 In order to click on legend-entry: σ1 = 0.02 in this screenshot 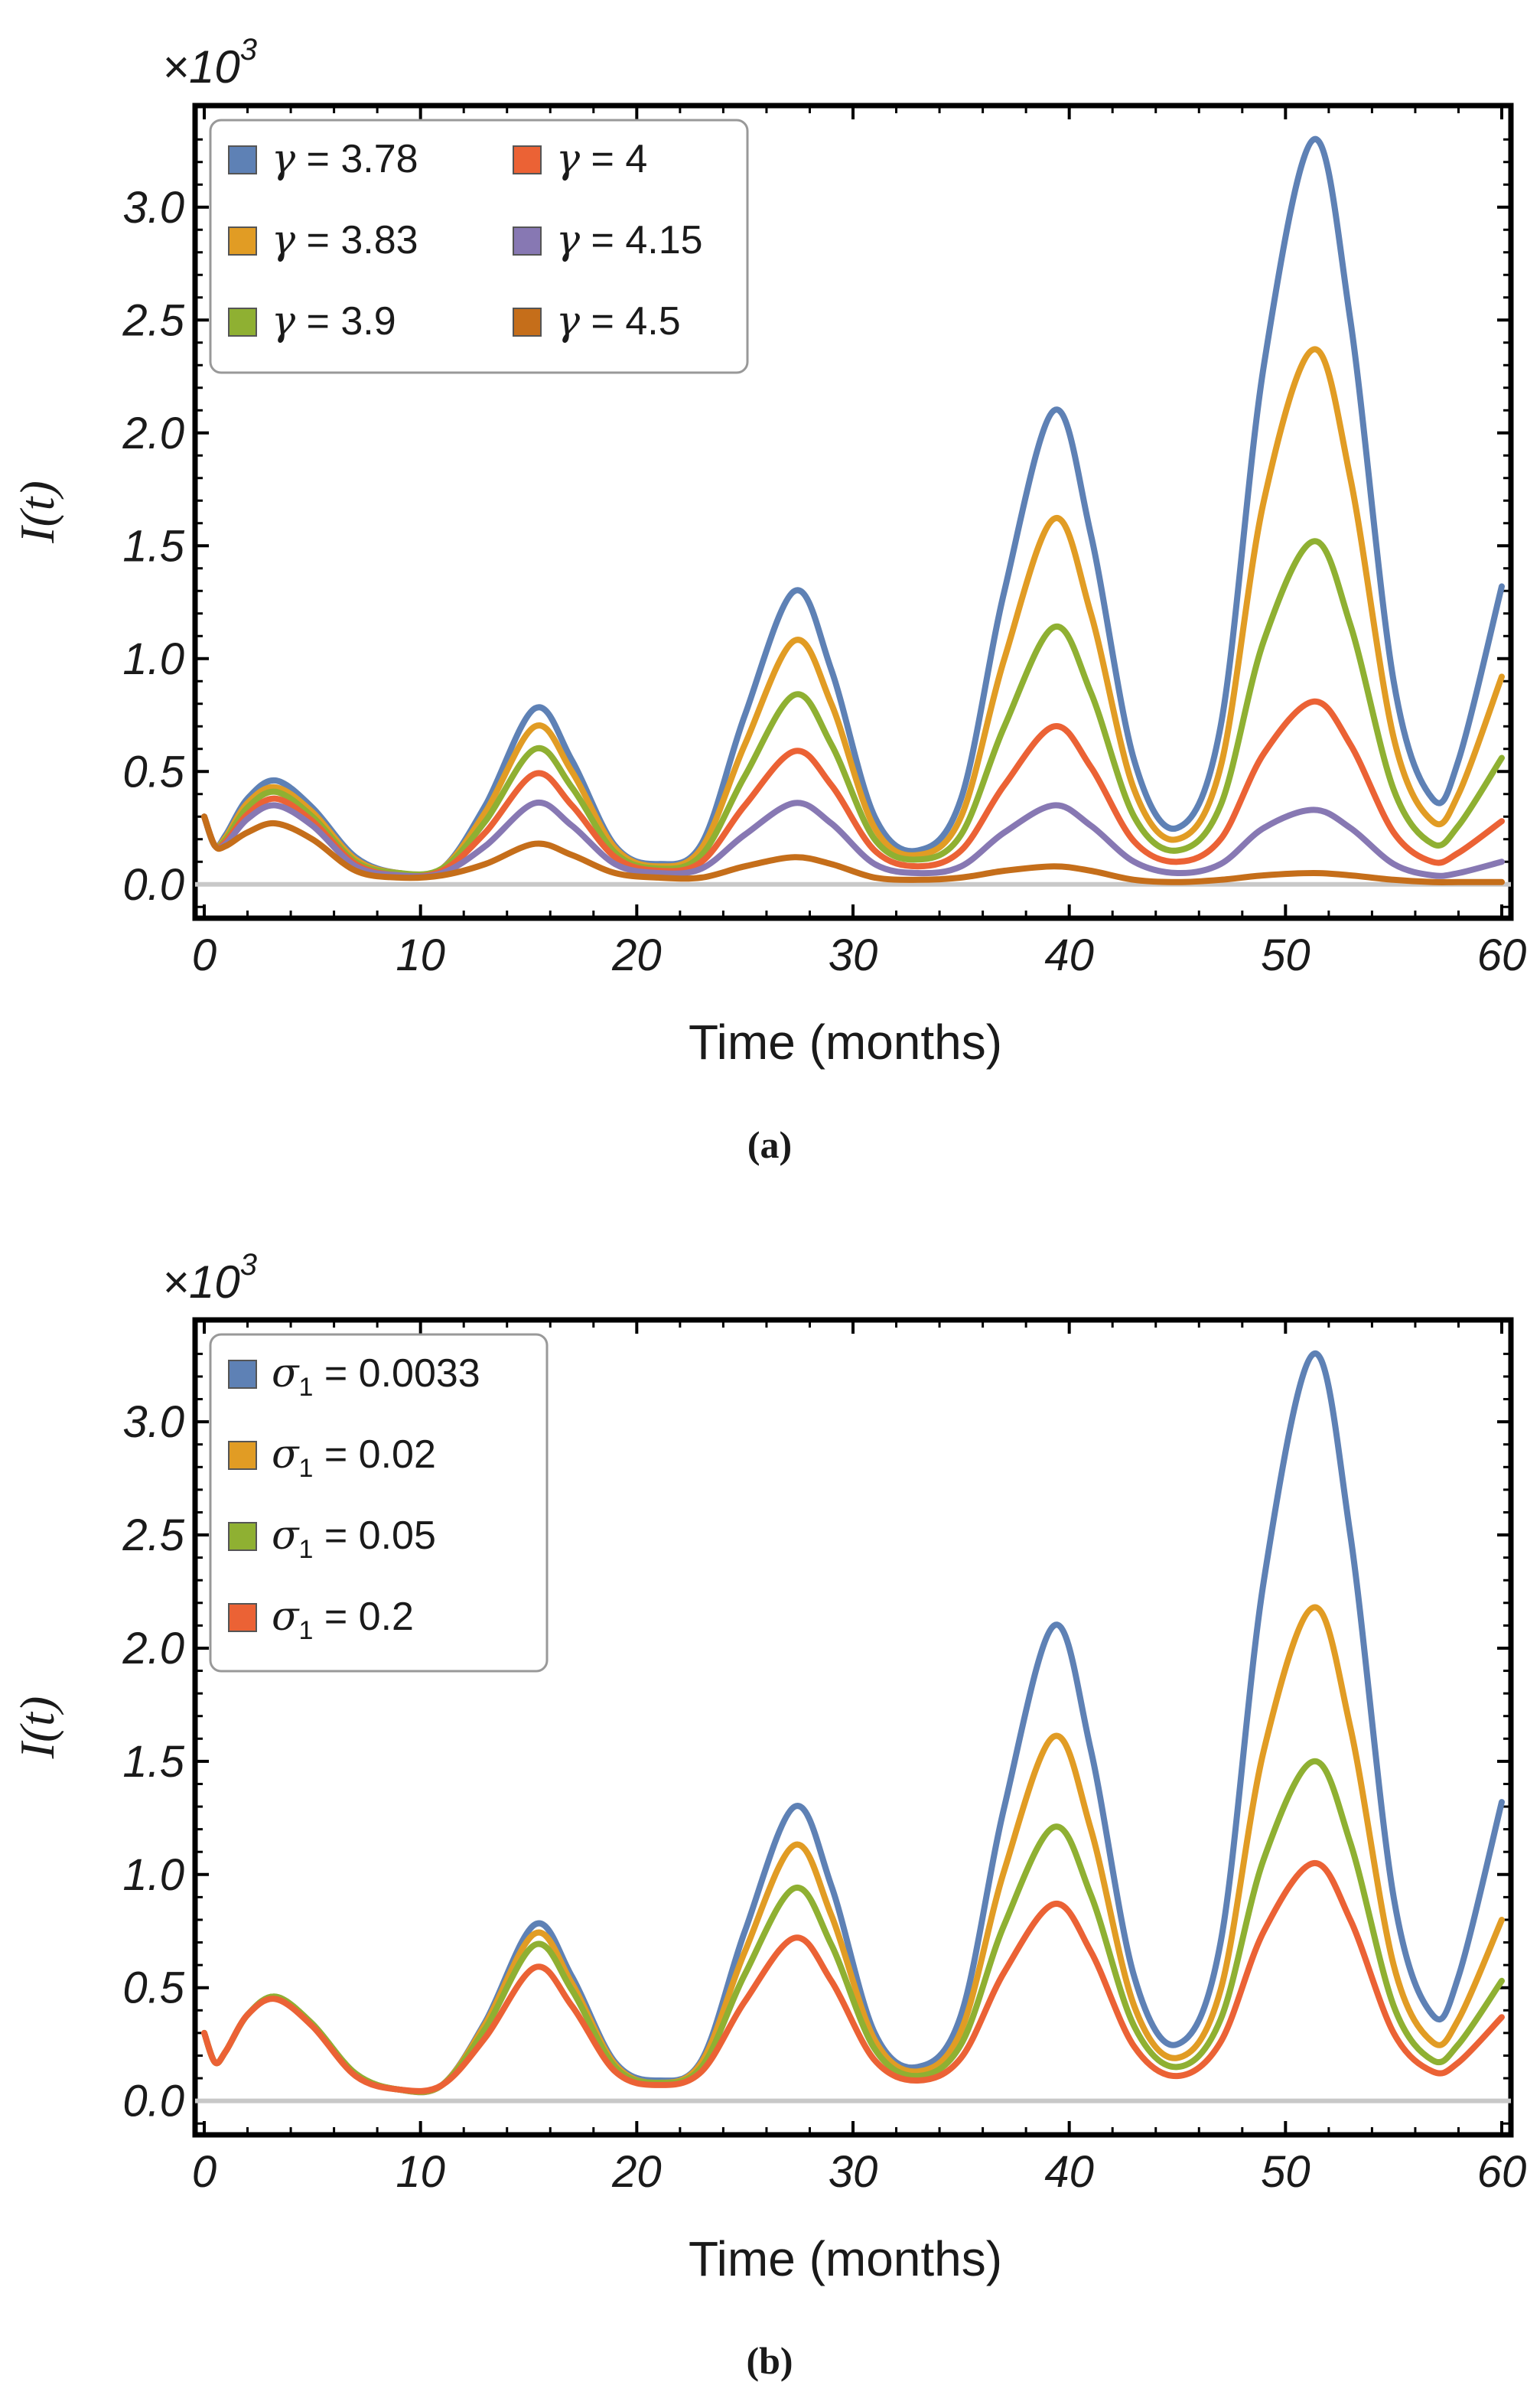, I will do `click(354, 1457)`.